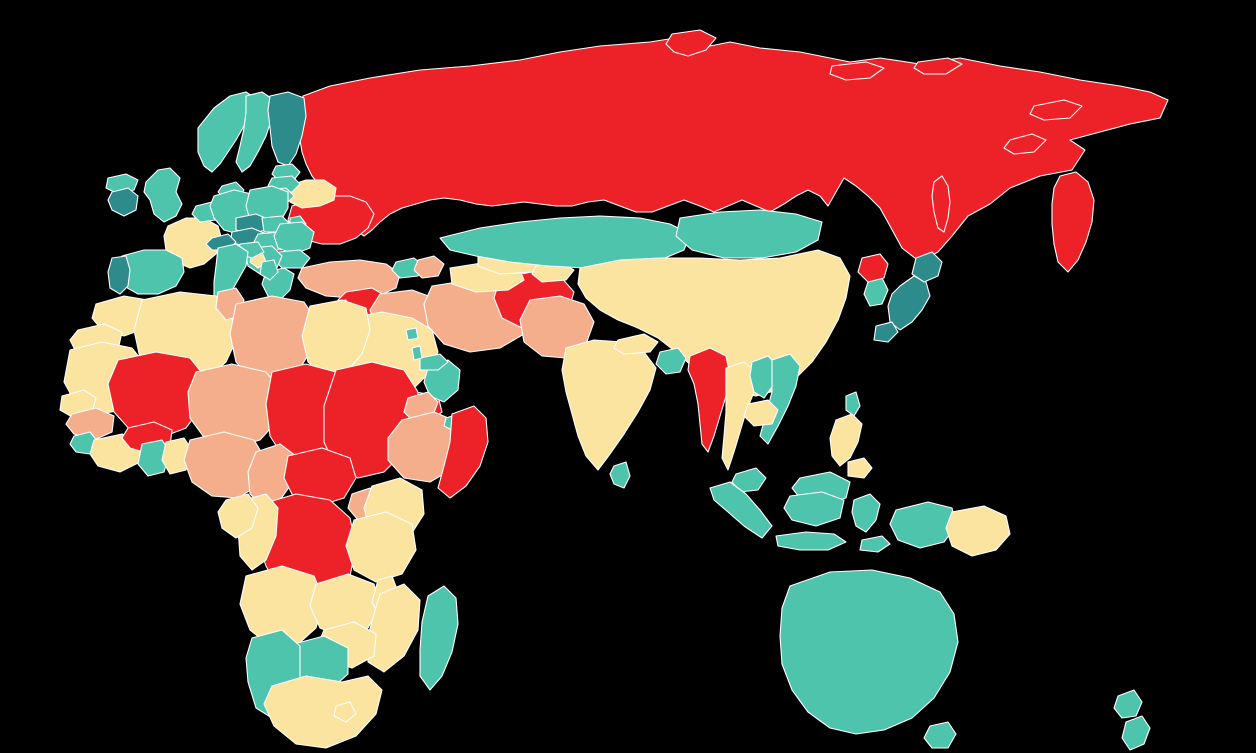 Image resolution: width=1256 pixels, height=753 pixels. I want to click on region-central-african-republic, so click(320, 477).